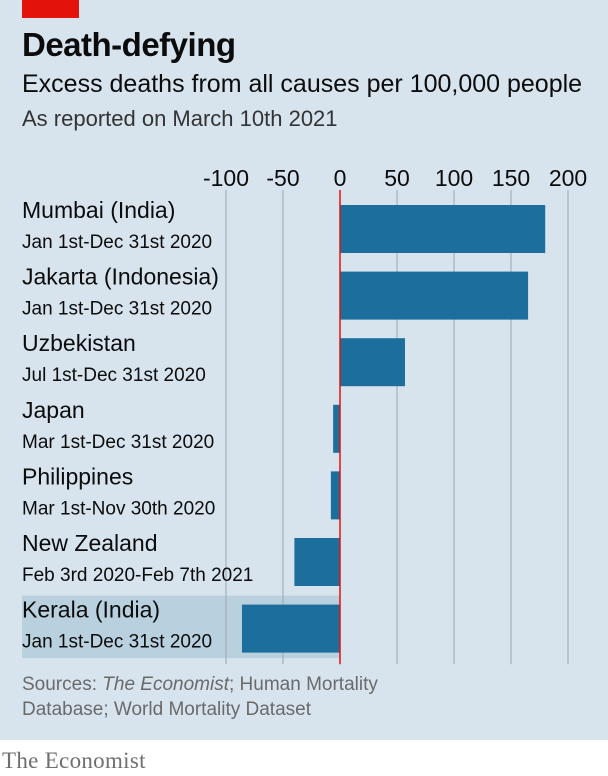 This screenshot has height=776, width=608. What do you see at coordinates (282, 178) in the screenshot?
I see `x-tick-label: -50` at bounding box center [282, 178].